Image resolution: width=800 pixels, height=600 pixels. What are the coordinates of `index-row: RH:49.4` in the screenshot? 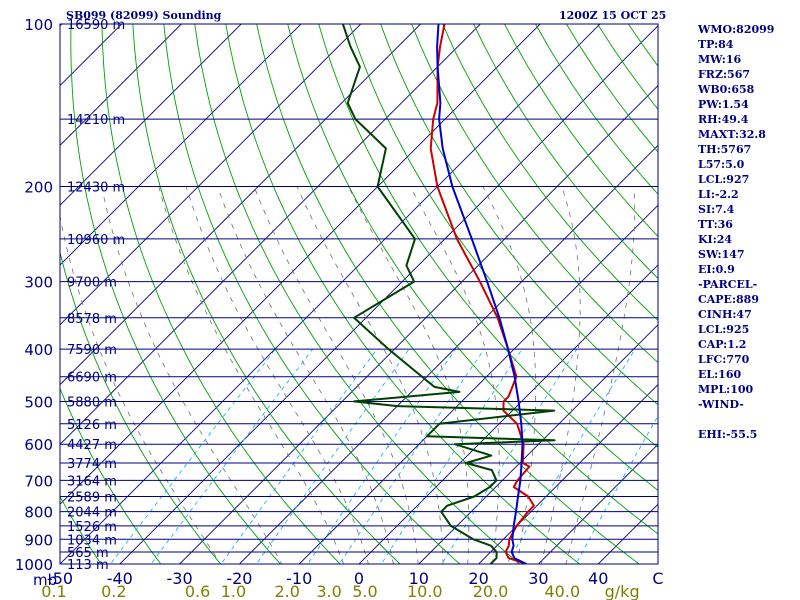 It's located at (723, 119).